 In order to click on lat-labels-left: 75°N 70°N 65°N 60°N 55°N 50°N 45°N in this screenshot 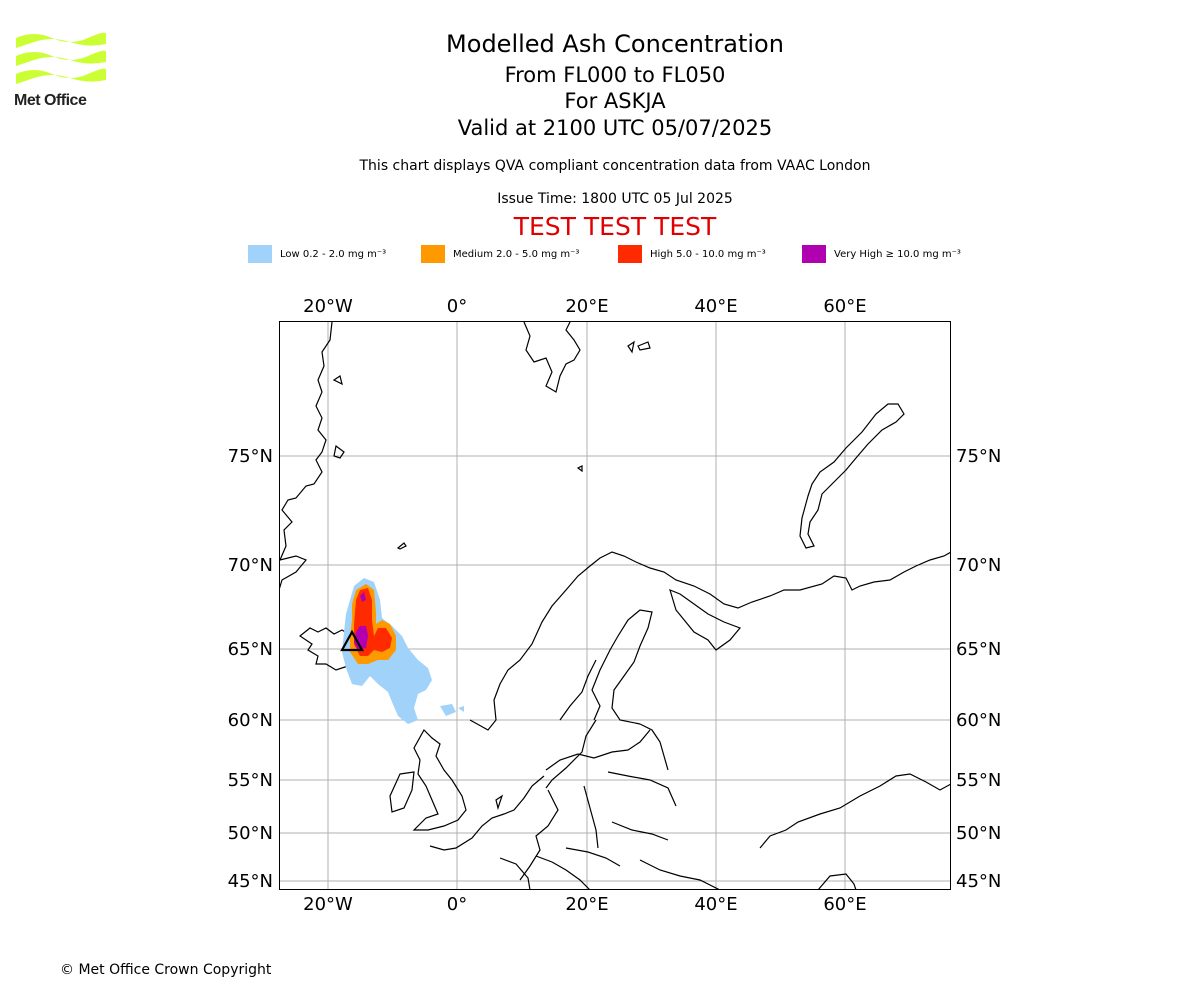, I will do `click(250, 669)`.